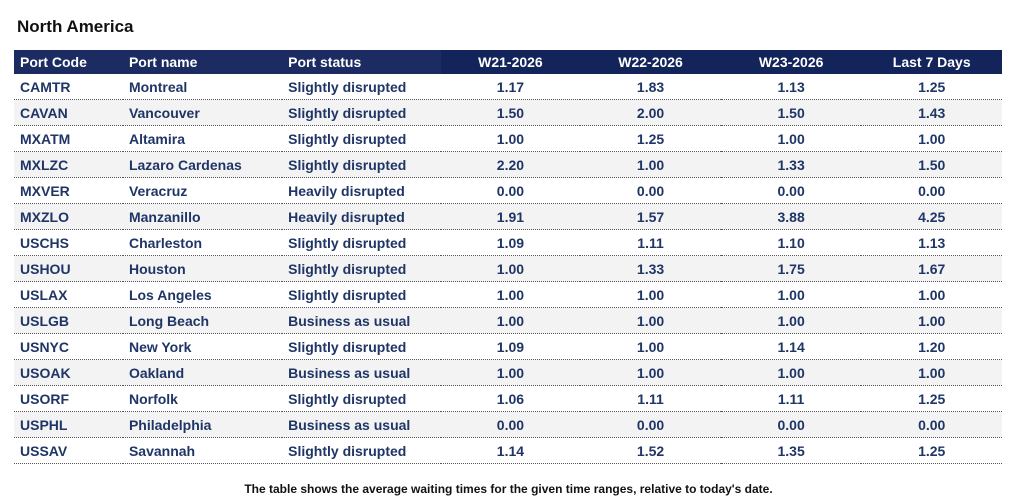  I want to click on table-cell: USLAX, so click(68, 294).